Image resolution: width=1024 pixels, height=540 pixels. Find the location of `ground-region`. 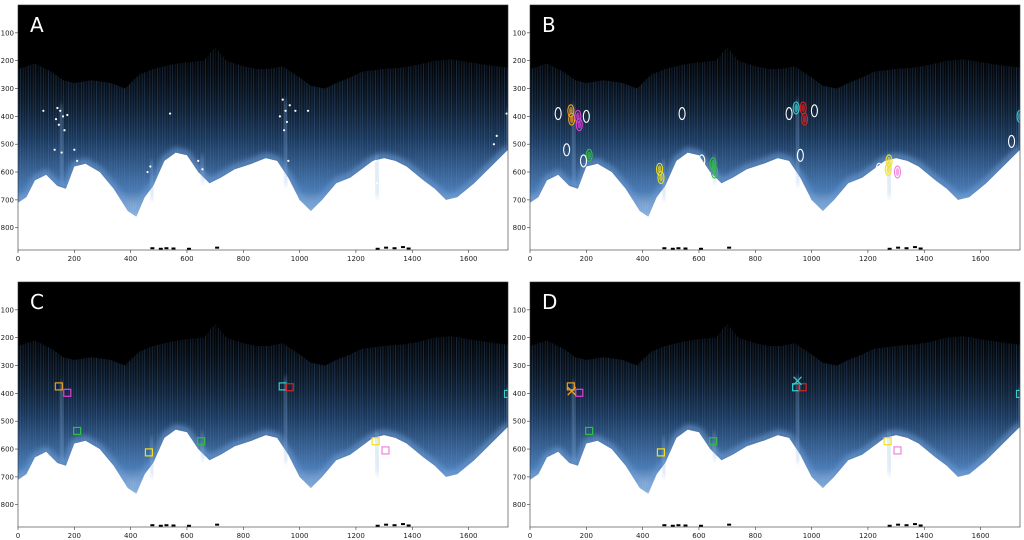

ground-region is located at coordinates (263, 199).